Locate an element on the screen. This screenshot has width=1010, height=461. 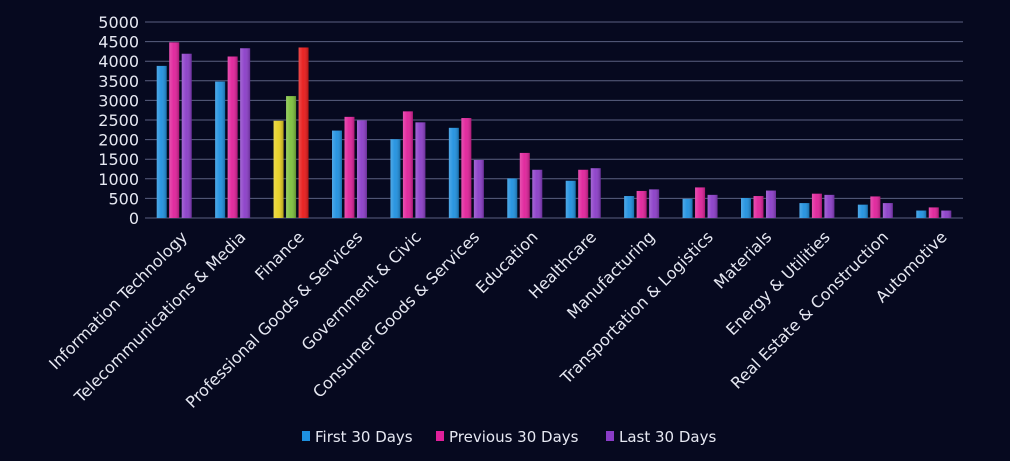
legend-label: Previous 30 Days is located at coordinates (514, 437).